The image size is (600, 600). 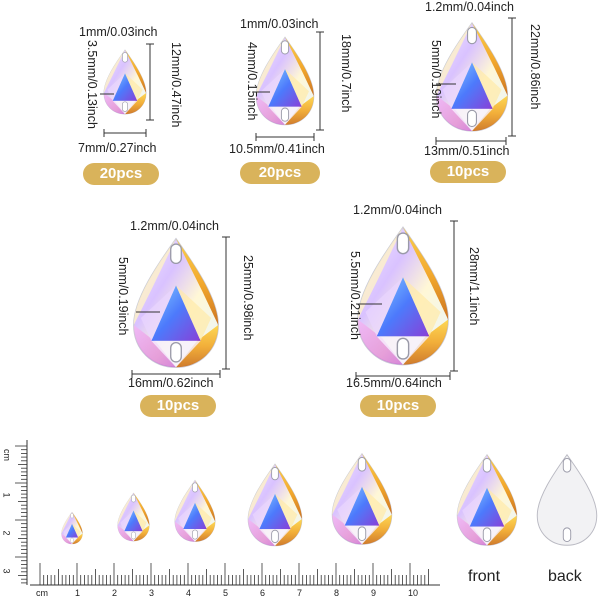 What do you see at coordinates (7, 455) in the screenshot?
I see `ruler-unit-label: cm` at bounding box center [7, 455].